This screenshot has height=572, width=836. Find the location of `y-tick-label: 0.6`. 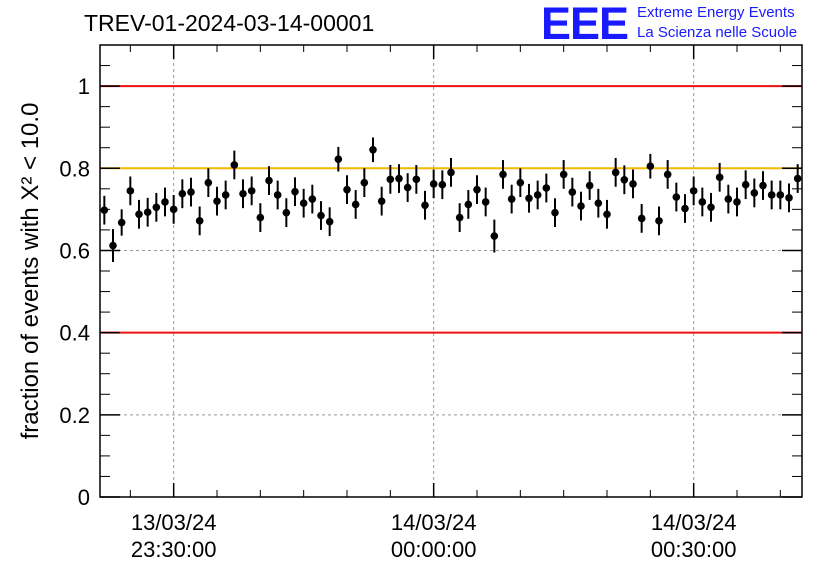

y-tick-label: 0.6 is located at coordinates (74, 250).